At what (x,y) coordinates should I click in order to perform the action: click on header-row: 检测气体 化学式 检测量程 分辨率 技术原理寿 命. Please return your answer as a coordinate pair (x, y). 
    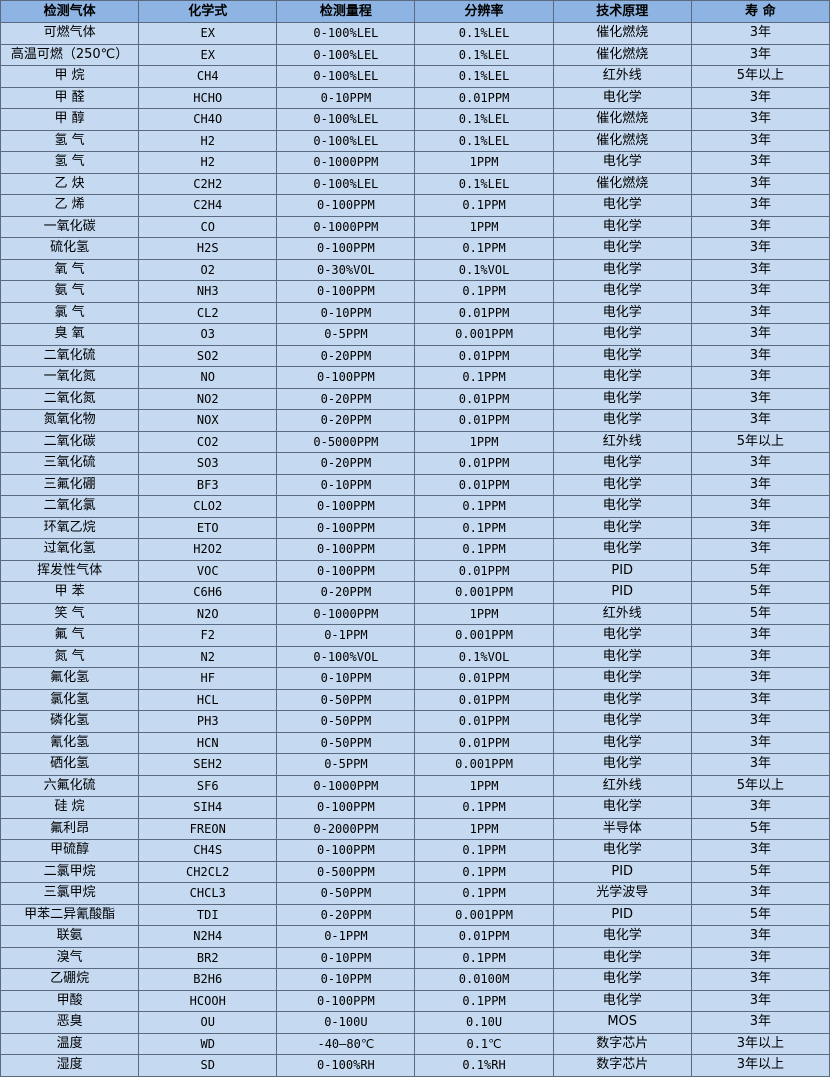
    Looking at the image, I should click on (415, 11).